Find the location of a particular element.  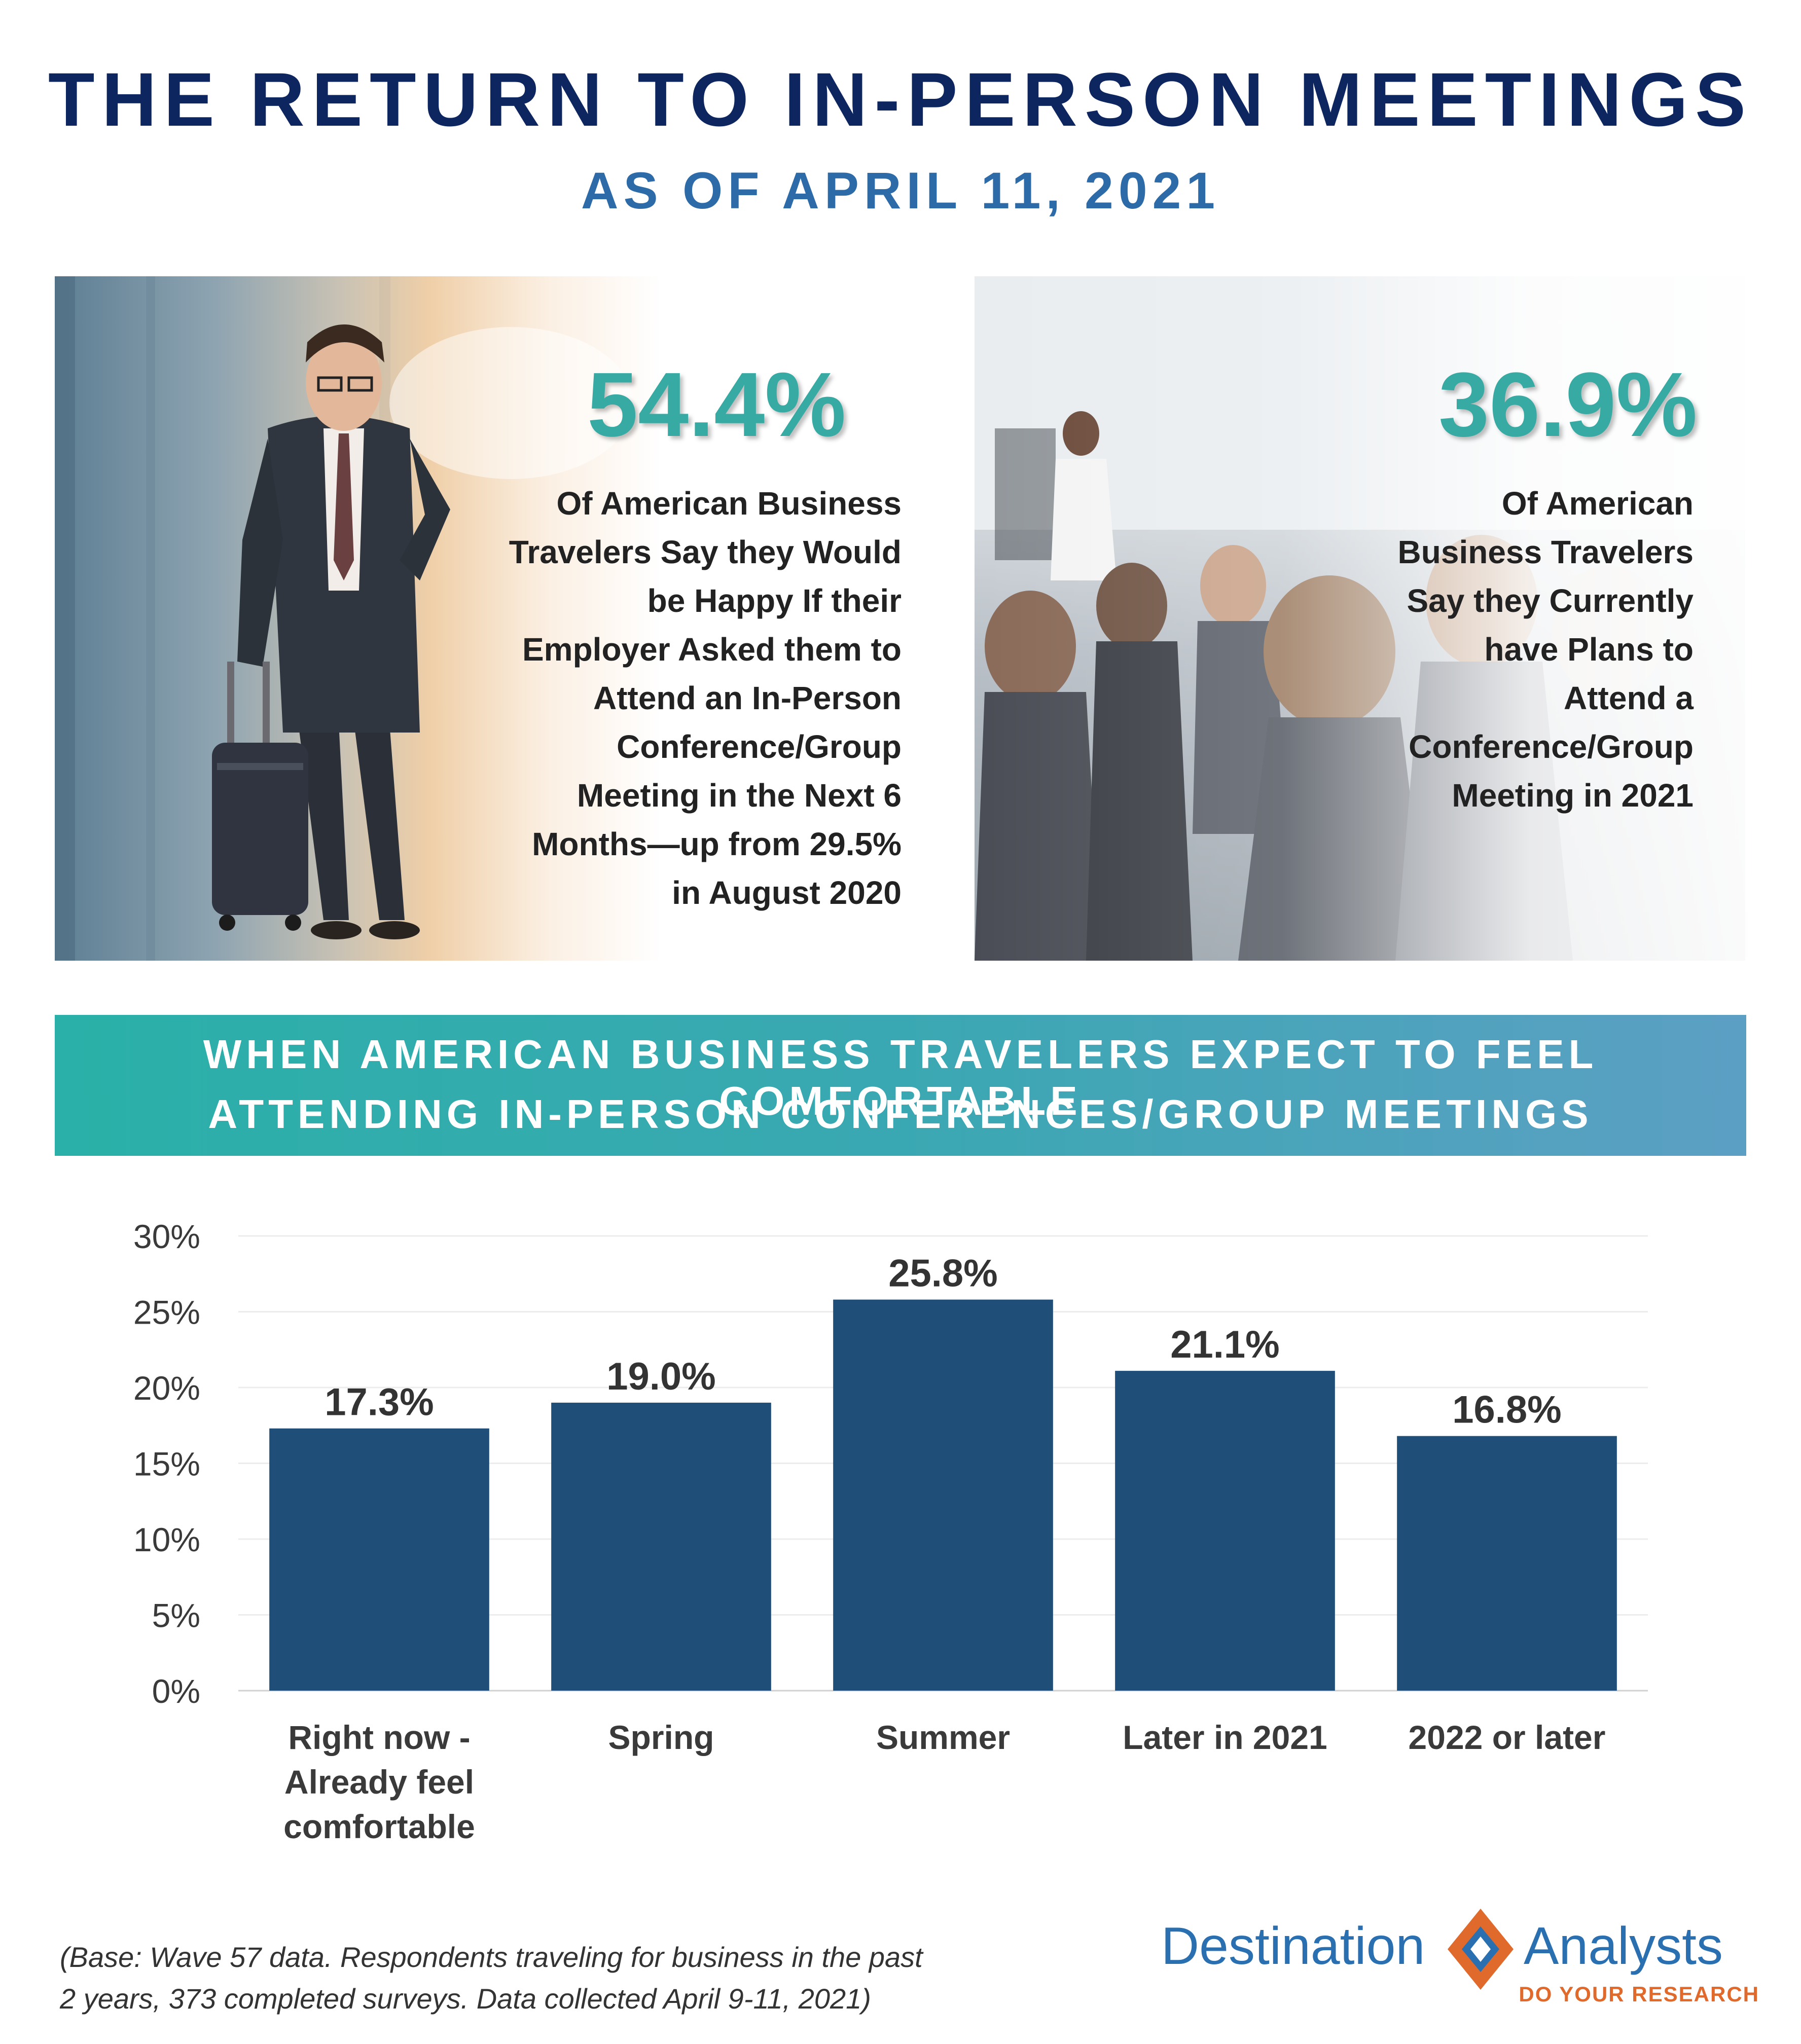

y-tick-label: 10% is located at coordinates (166, 1539).